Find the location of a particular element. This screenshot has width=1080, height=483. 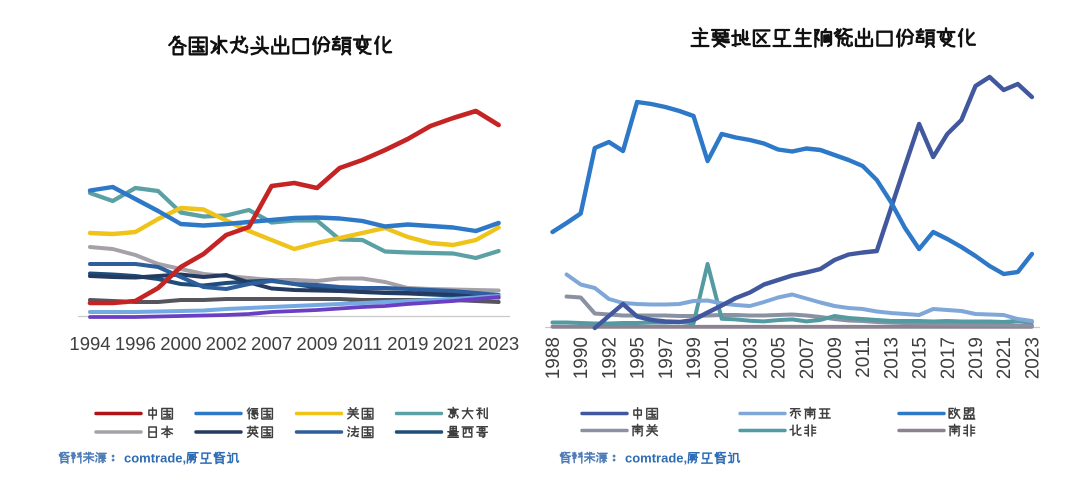

svg-text: 1988 is located at coordinates (553, 358).